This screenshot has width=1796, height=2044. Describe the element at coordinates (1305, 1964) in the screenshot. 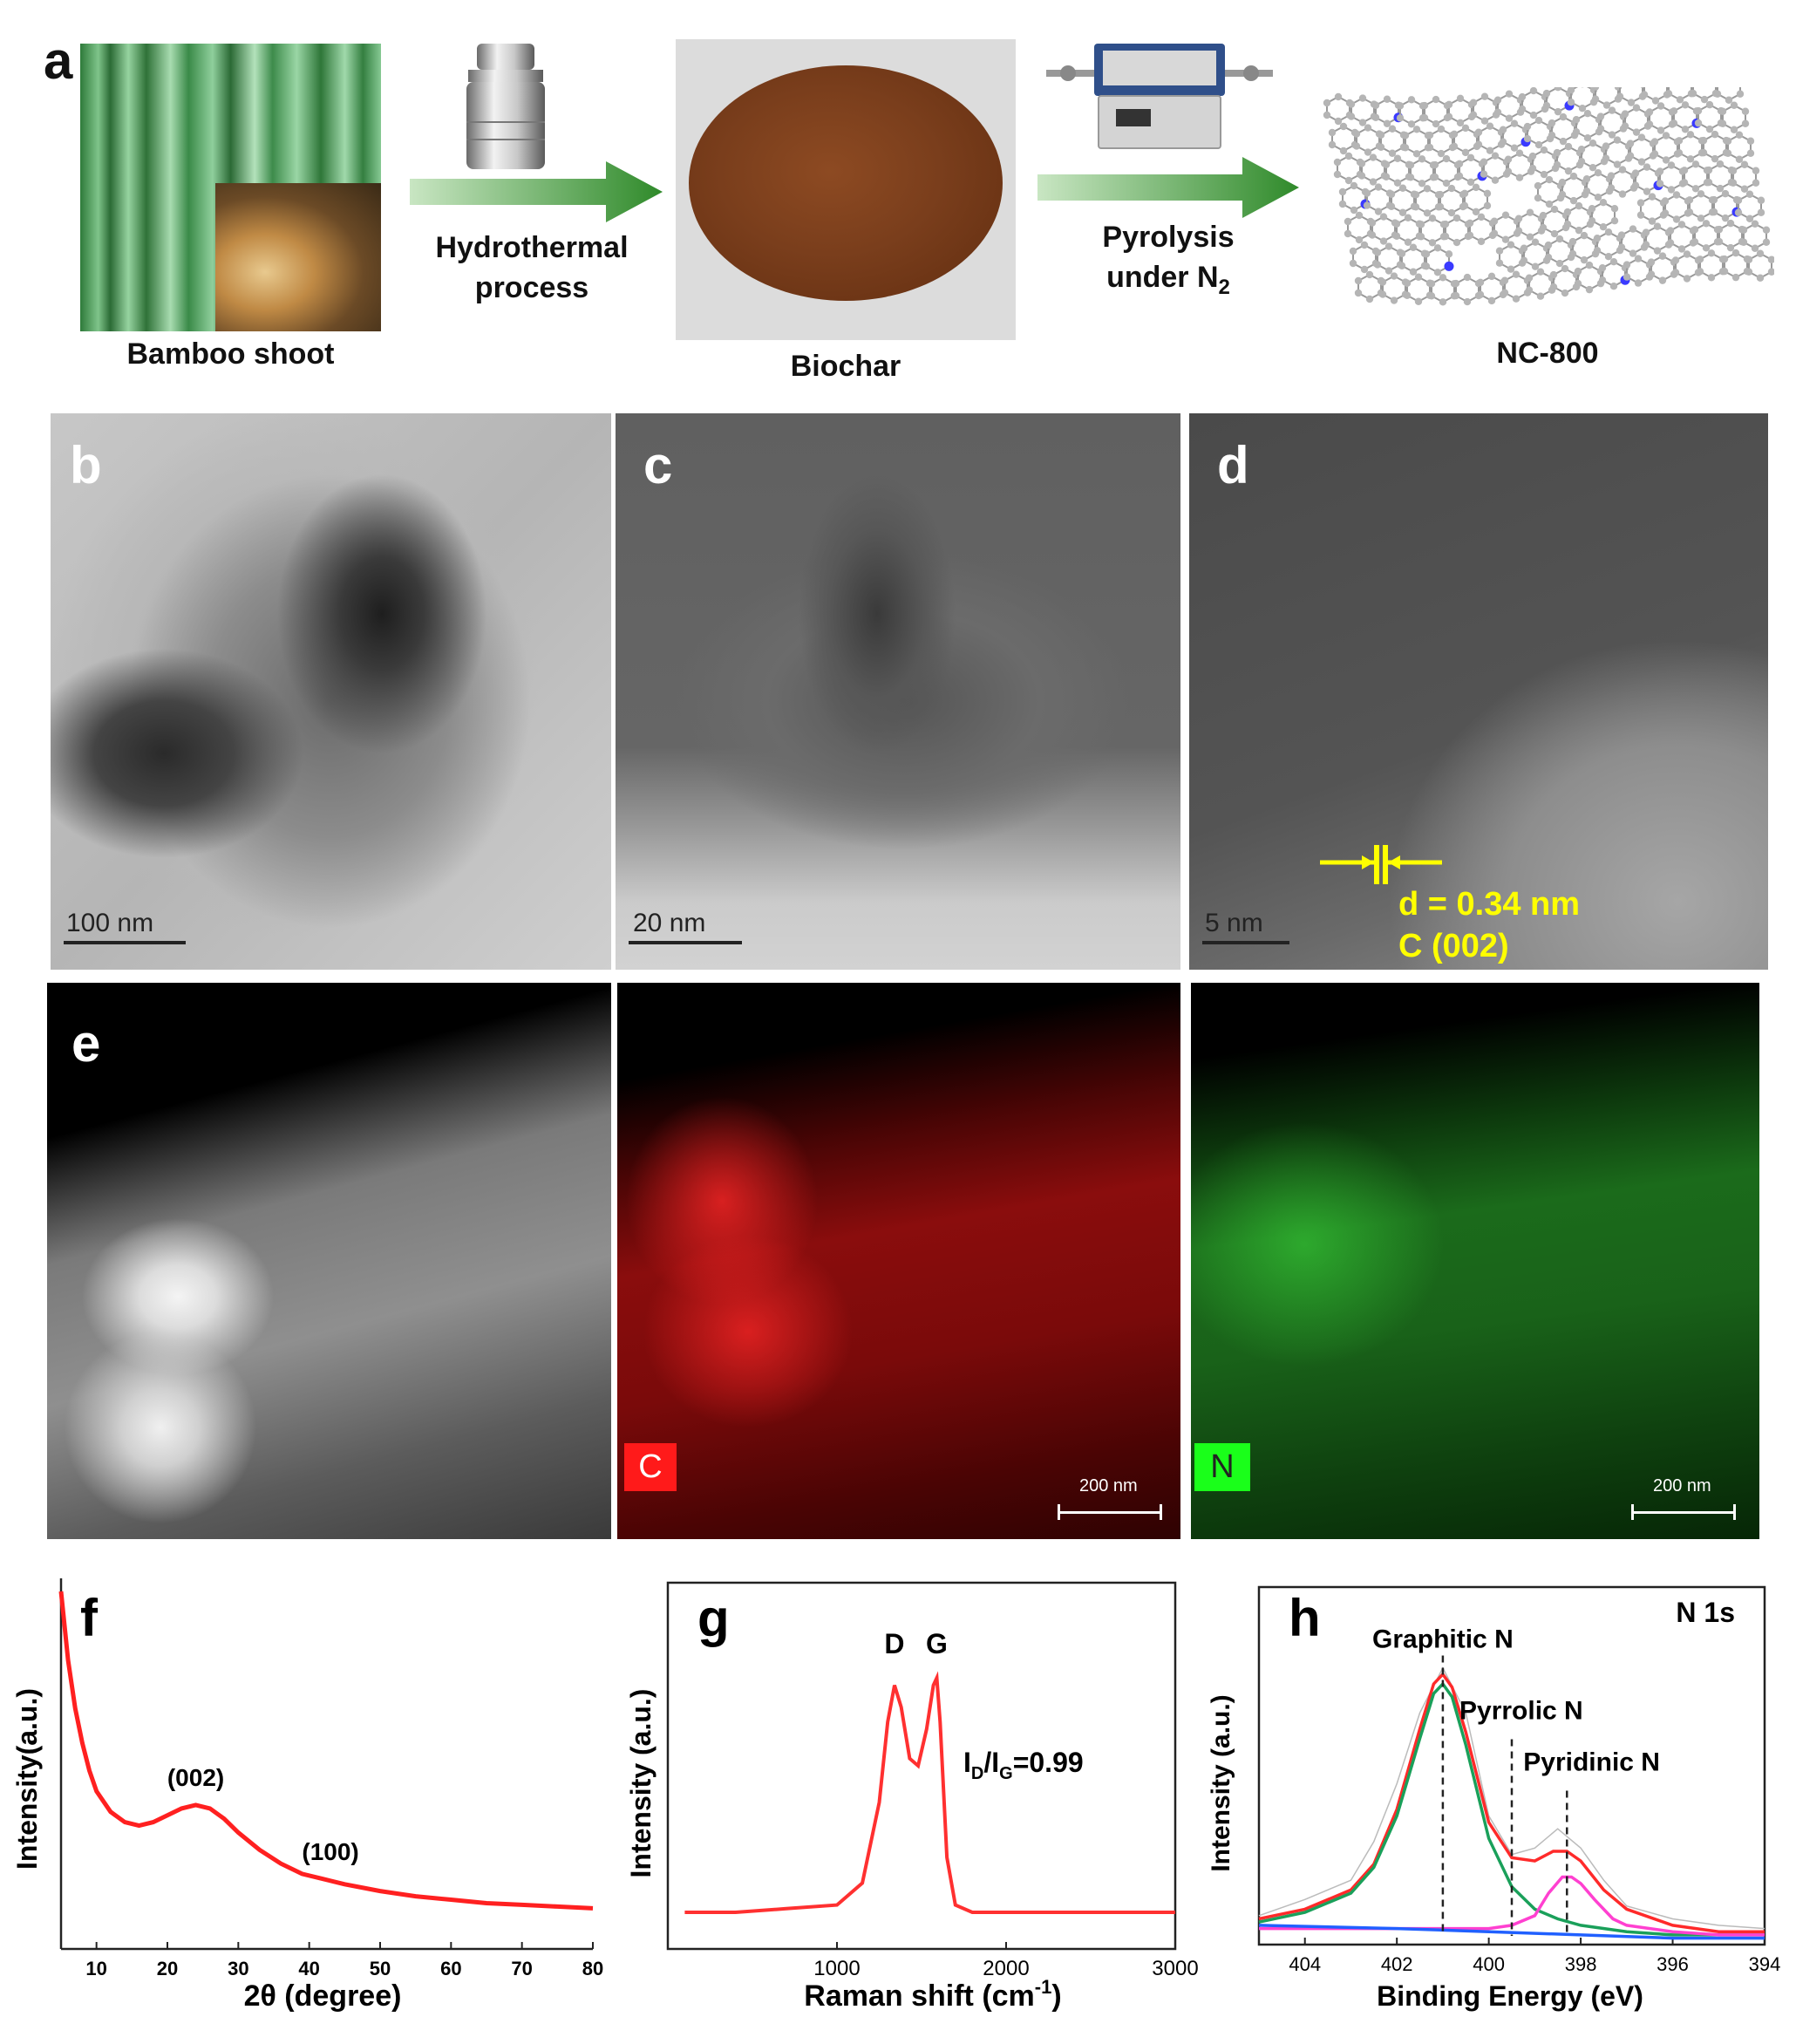

I see `x-tick-label: 404` at that location.